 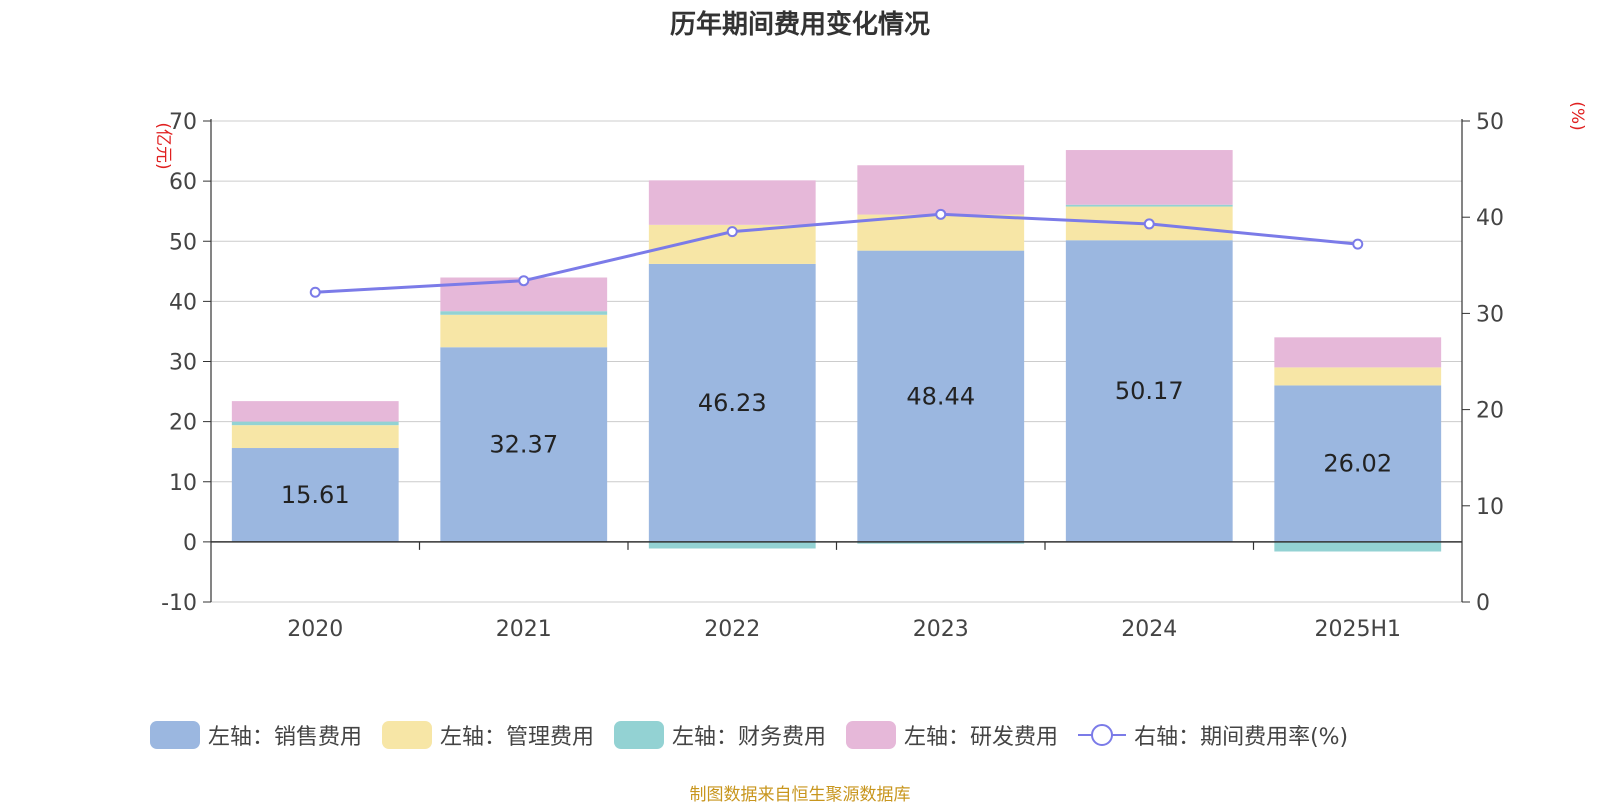 What do you see at coordinates (1483, 603) in the screenshot?
I see `right-tick-label: 0` at bounding box center [1483, 603].